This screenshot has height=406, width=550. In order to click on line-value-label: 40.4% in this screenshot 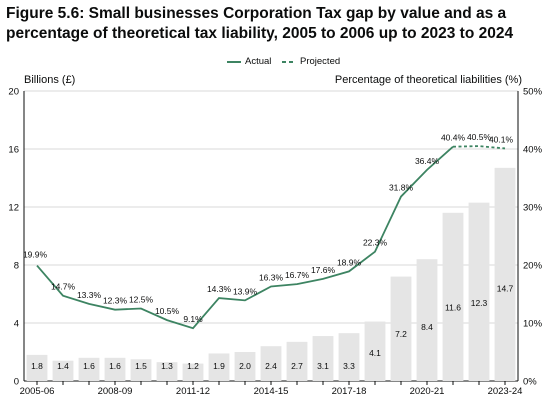, I will do `click(453, 138)`.